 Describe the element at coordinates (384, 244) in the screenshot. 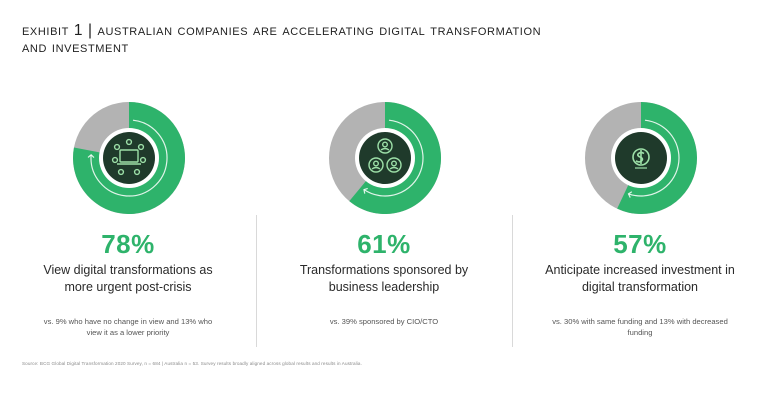

I see `stat-value-2: 61%` at that location.